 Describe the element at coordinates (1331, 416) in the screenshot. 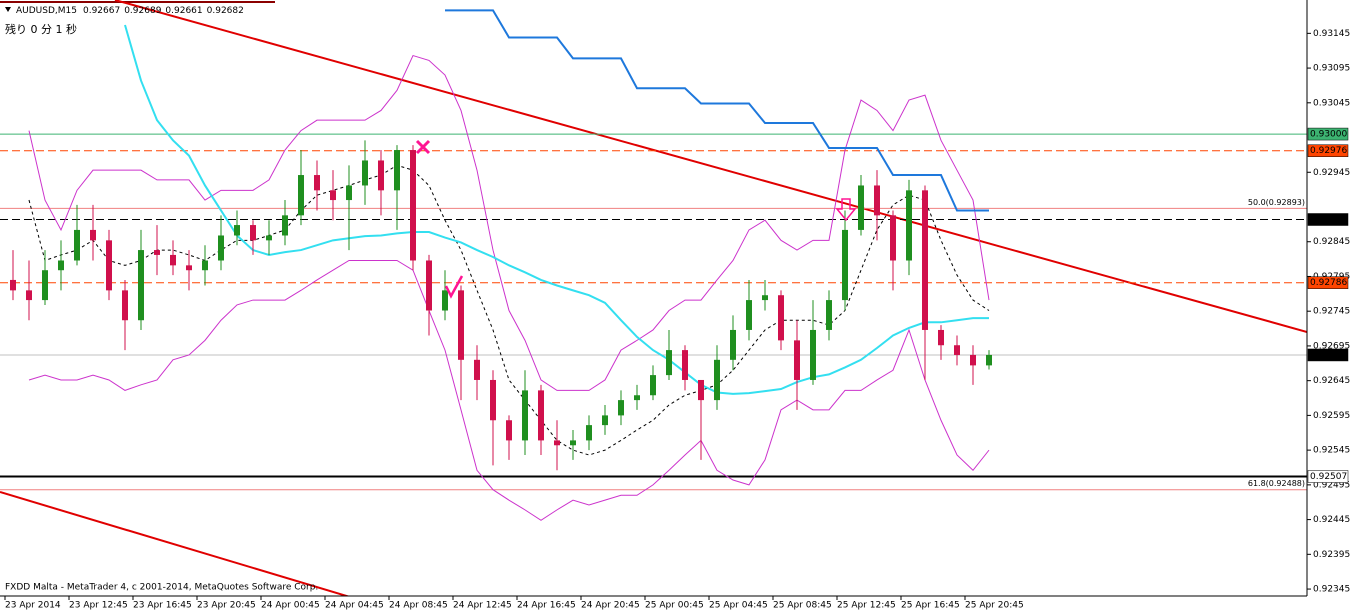

I see `y-tick-label: 0.92595` at that location.